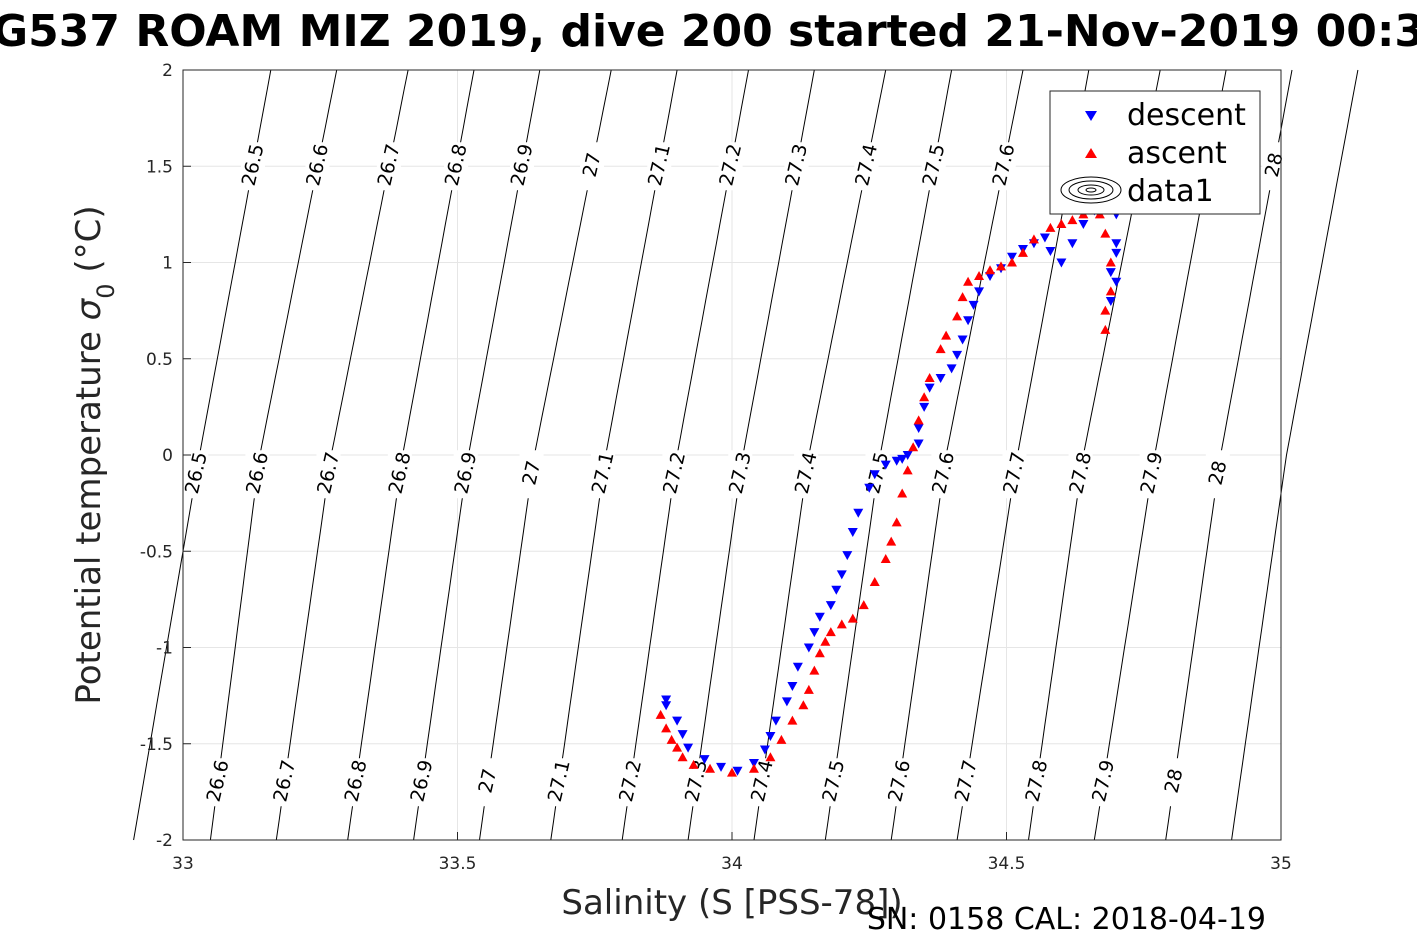 The height and width of the screenshot is (945, 1417). Describe the element at coordinates (167, 71) in the screenshot. I see `y-tick-label: 2` at that location.